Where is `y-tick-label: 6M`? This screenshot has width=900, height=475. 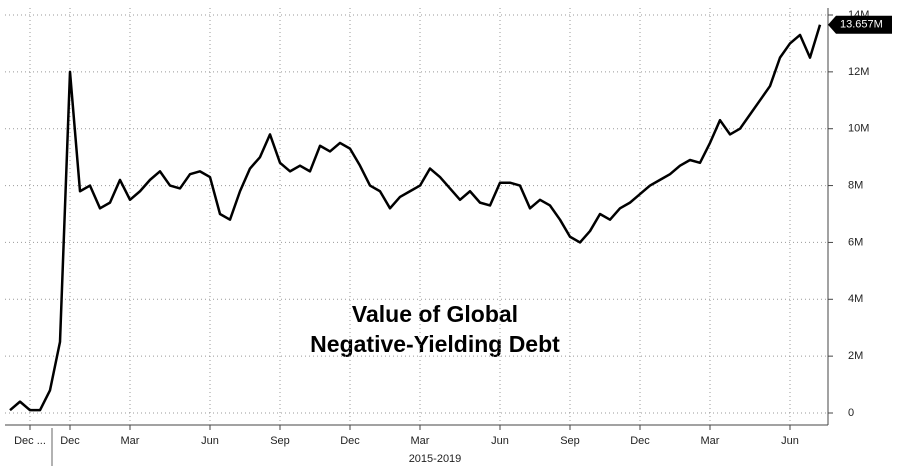 y-tick-label: 6M is located at coordinates (855, 242).